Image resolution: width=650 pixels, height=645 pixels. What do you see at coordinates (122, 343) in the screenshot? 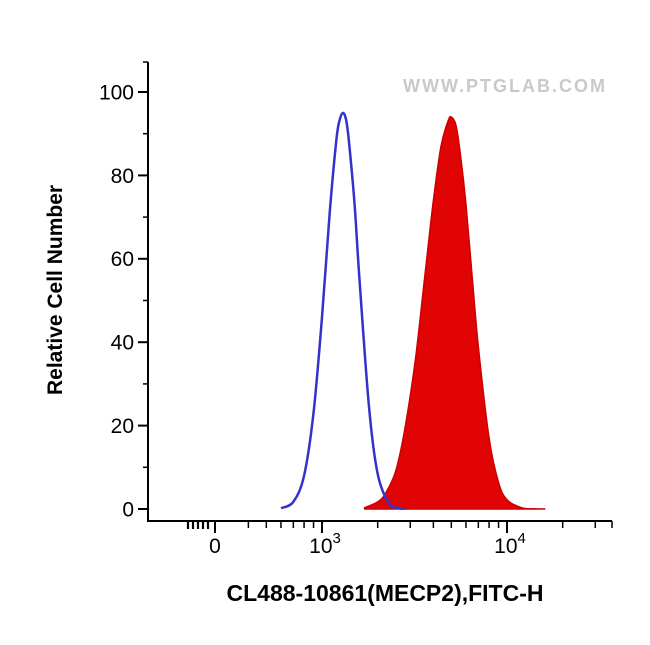
I see `y-tick-label: 40` at bounding box center [122, 343].